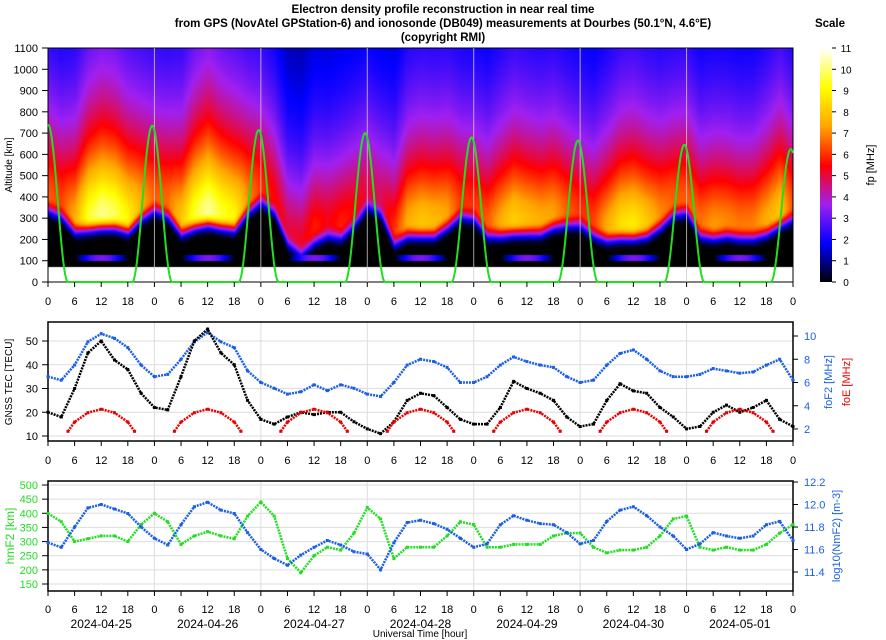  What do you see at coordinates (32, 366) in the screenshot?
I see `tec-tick-label: 40` at bounding box center [32, 366].